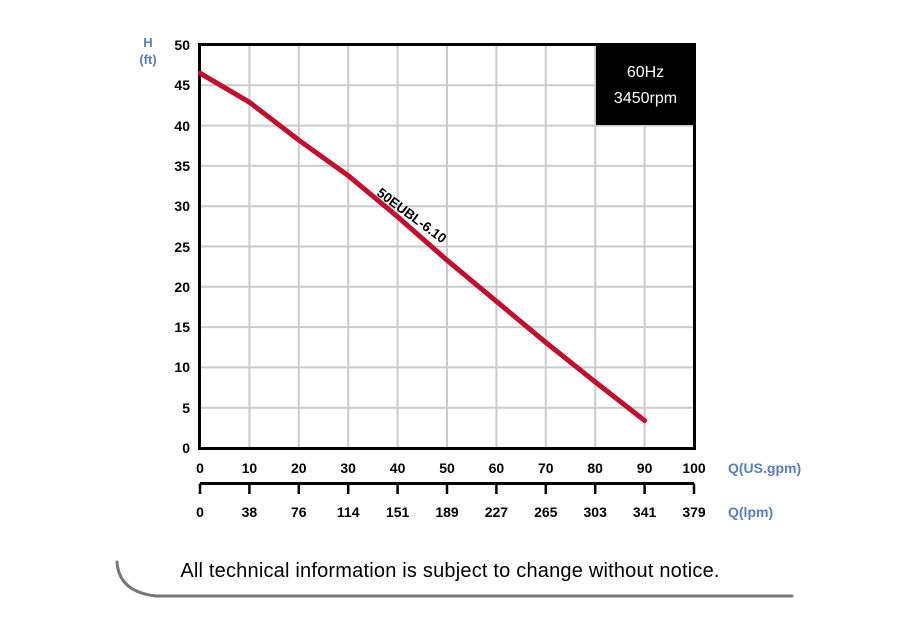  I want to click on y-tick-label: 25, so click(182, 246).